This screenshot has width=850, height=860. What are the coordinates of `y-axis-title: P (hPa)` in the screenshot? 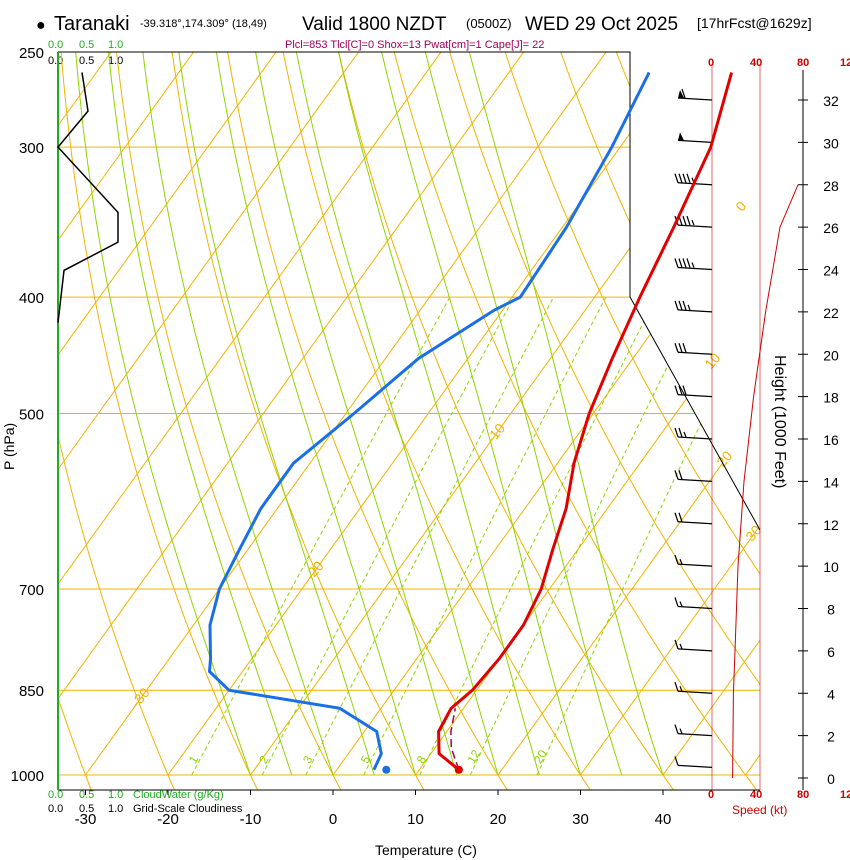 It's located at (9, 446).